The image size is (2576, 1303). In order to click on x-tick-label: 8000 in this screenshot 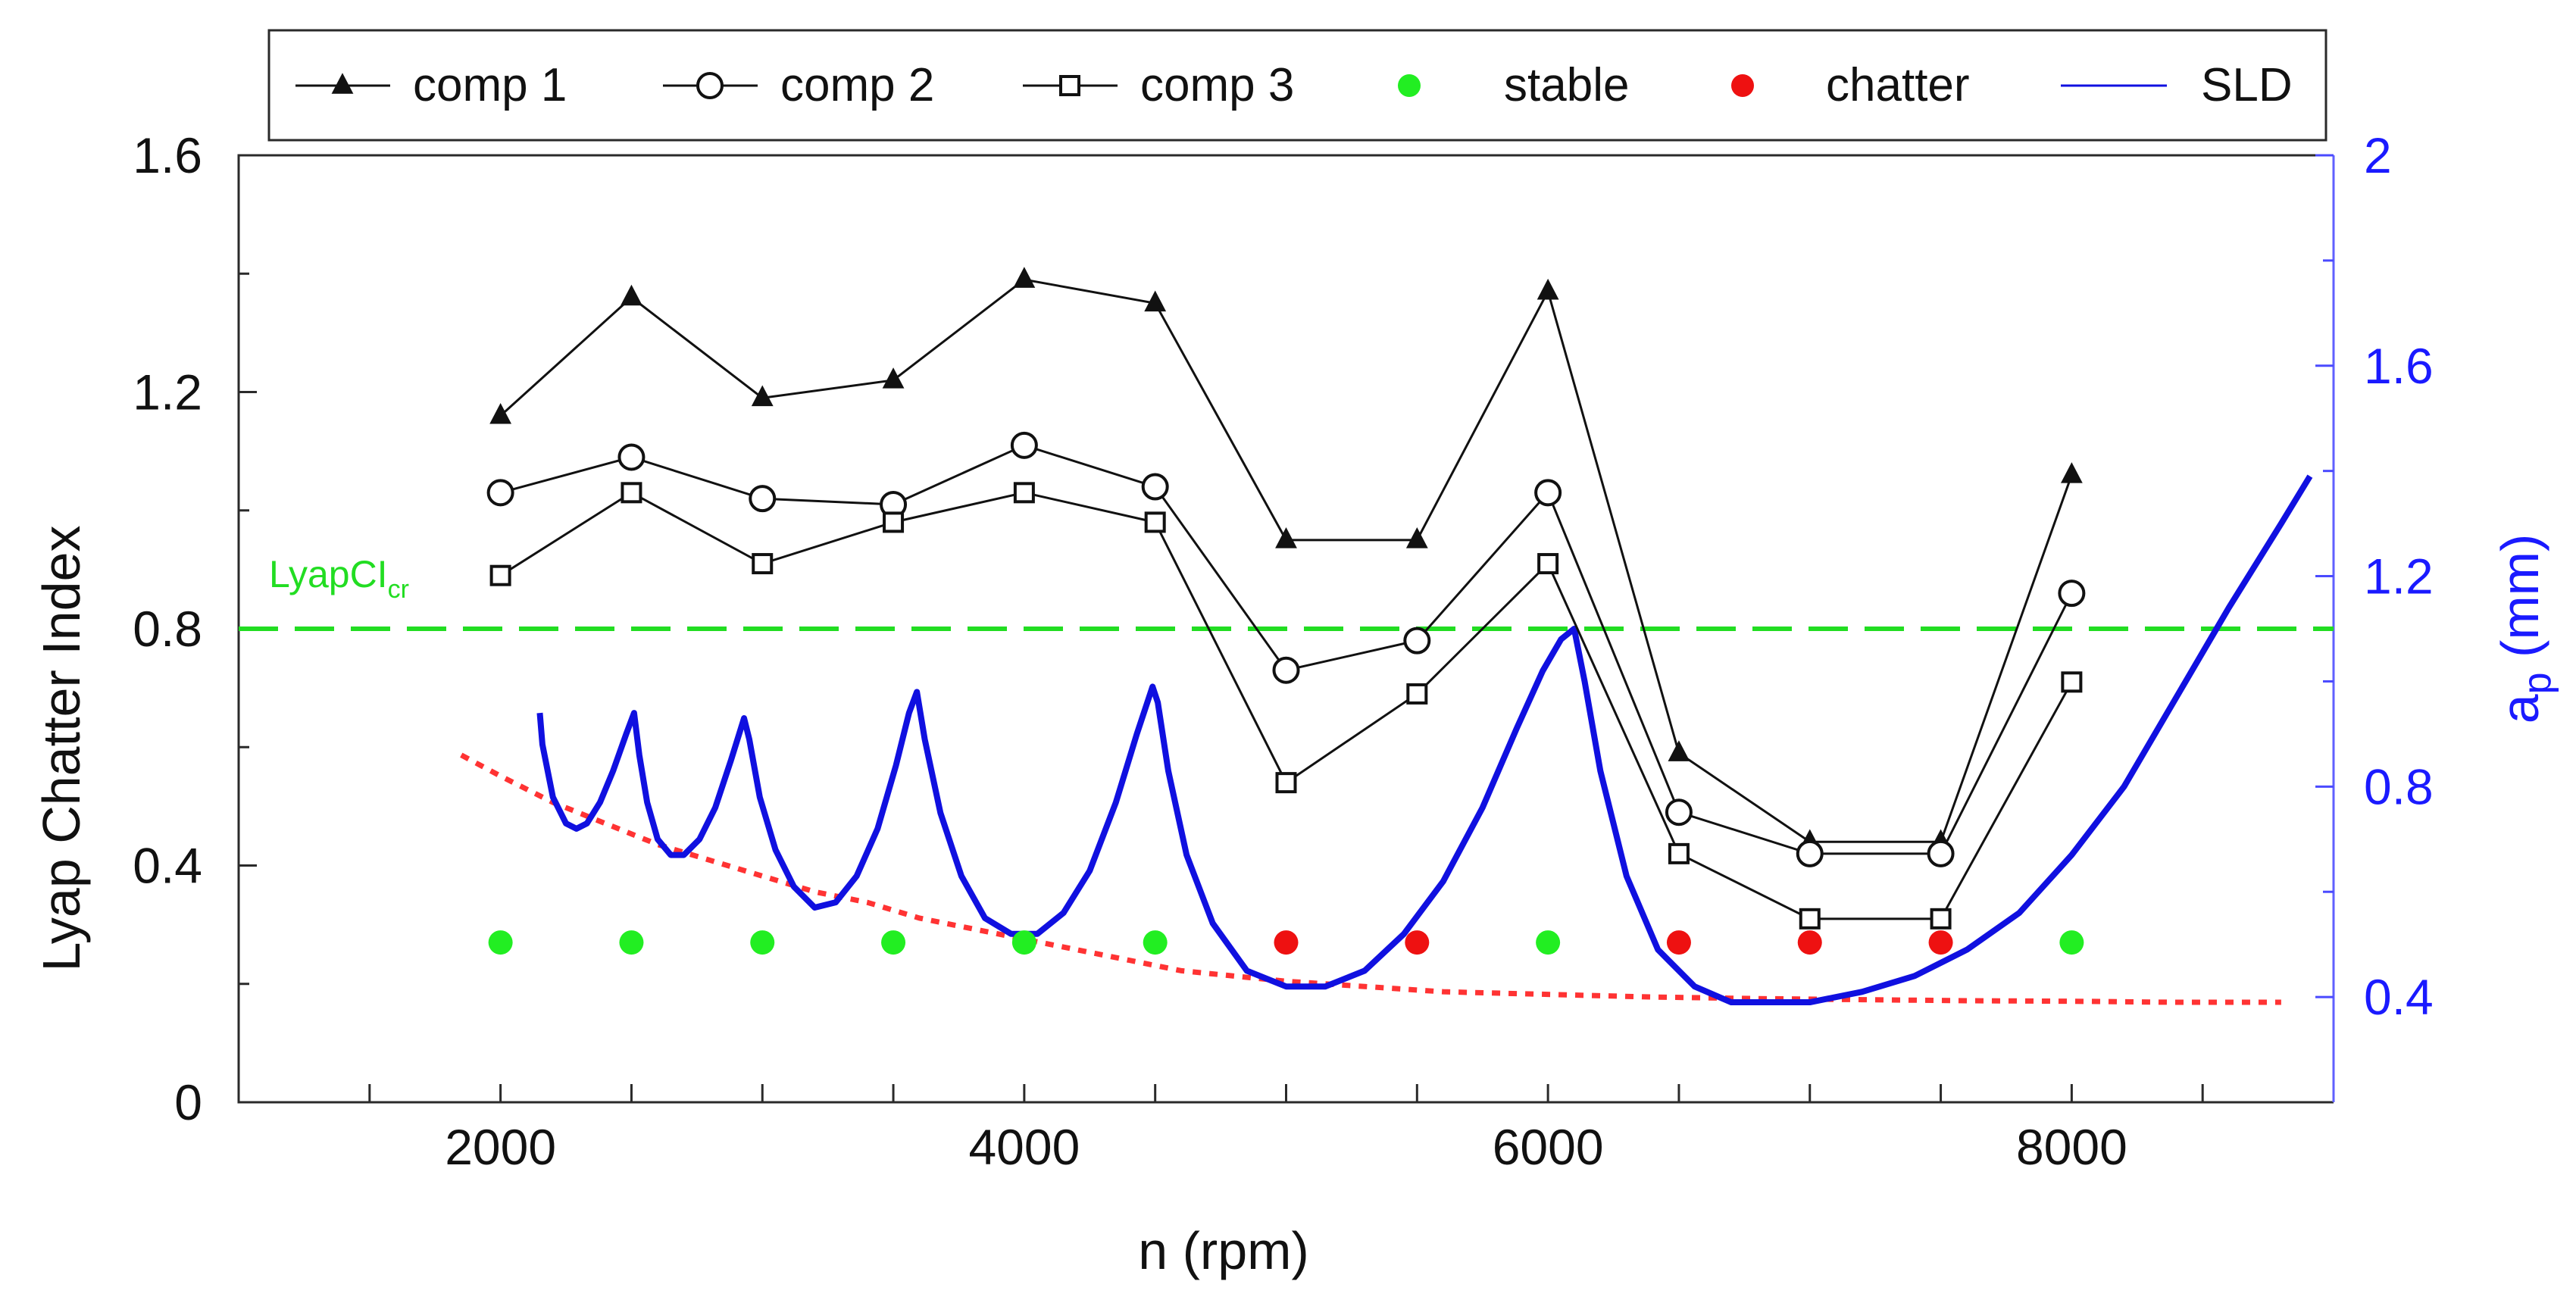, I will do `click(2071, 1147)`.